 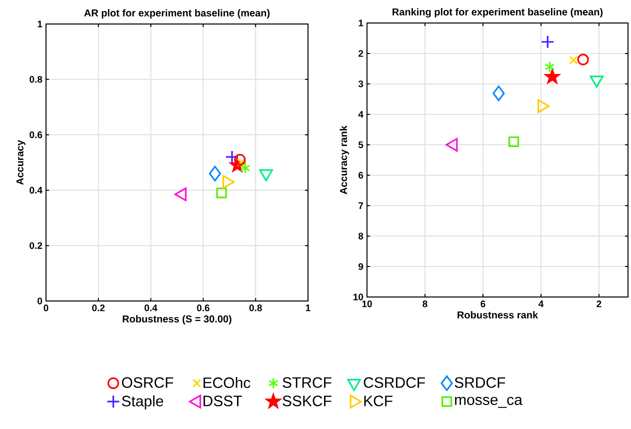 What do you see at coordinates (483, 304) in the screenshot?
I see `x-tick-label: 6` at bounding box center [483, 304].